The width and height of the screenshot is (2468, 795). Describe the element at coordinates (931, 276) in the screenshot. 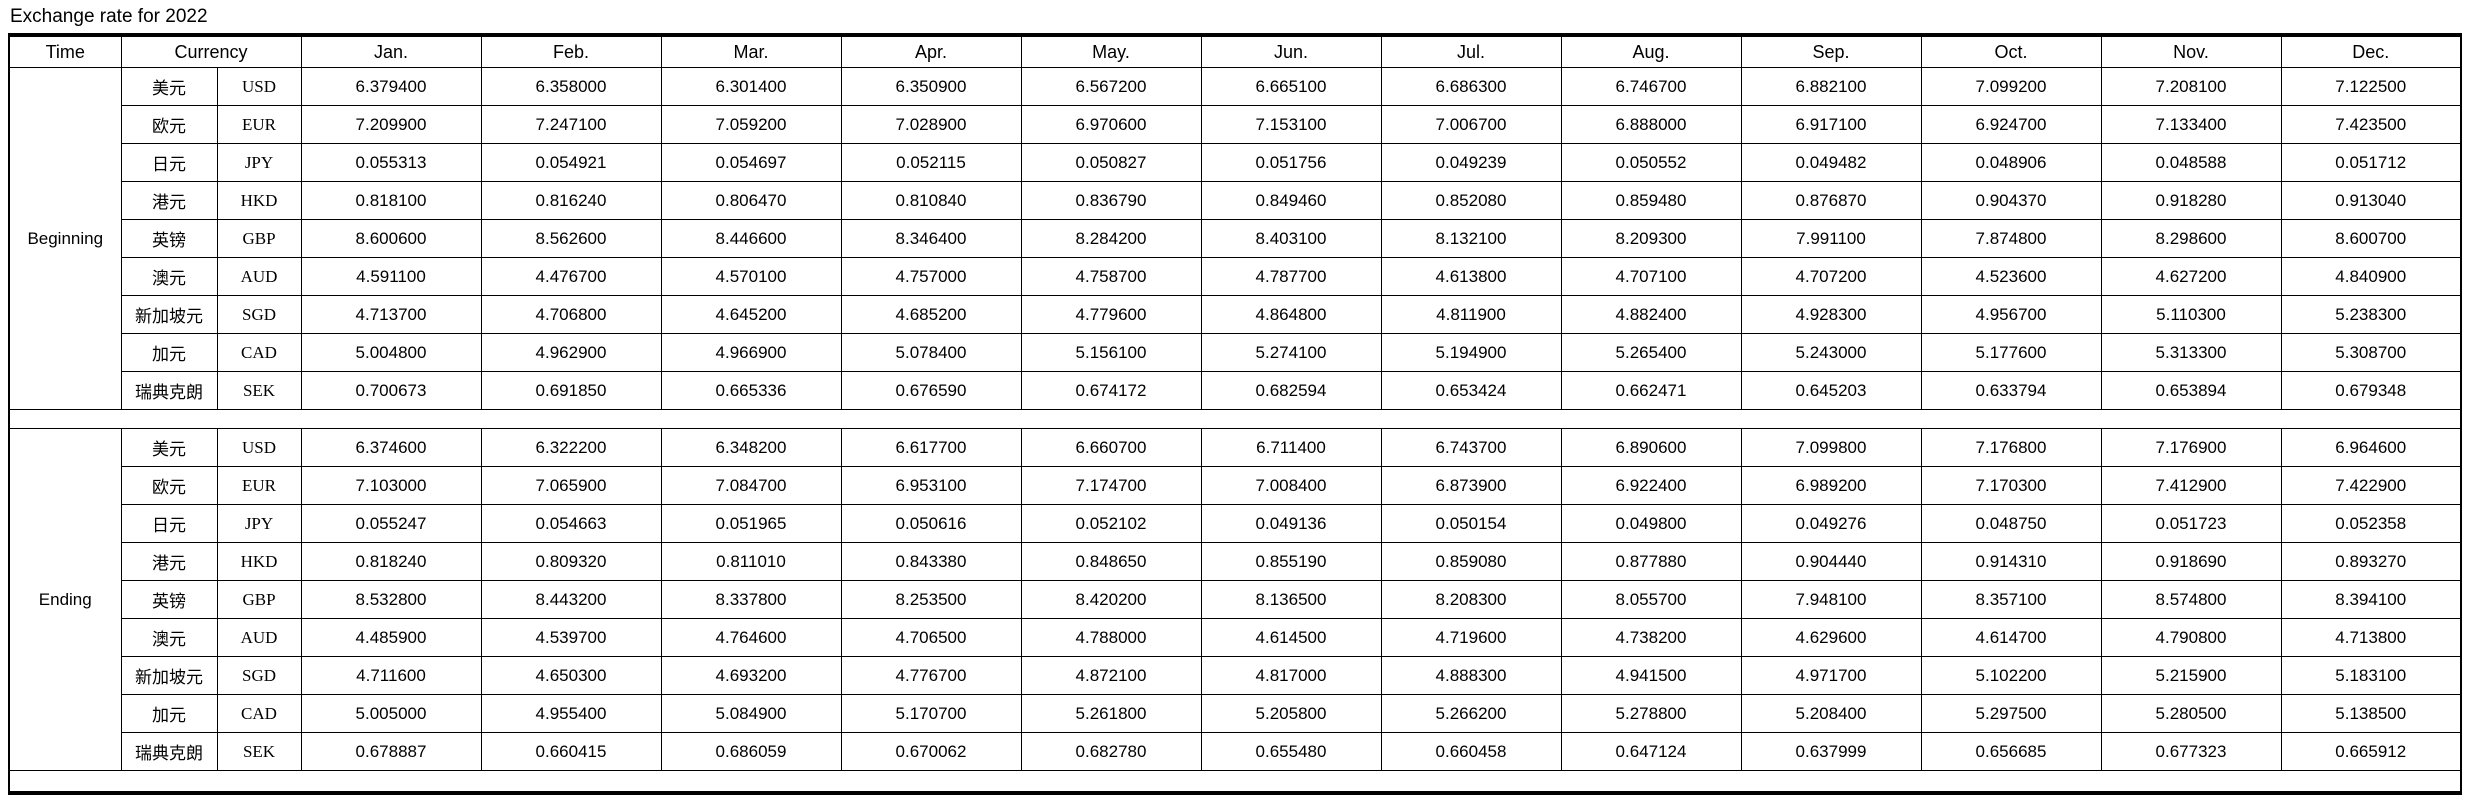

I see `rate-cell: 4.757000` at that location.